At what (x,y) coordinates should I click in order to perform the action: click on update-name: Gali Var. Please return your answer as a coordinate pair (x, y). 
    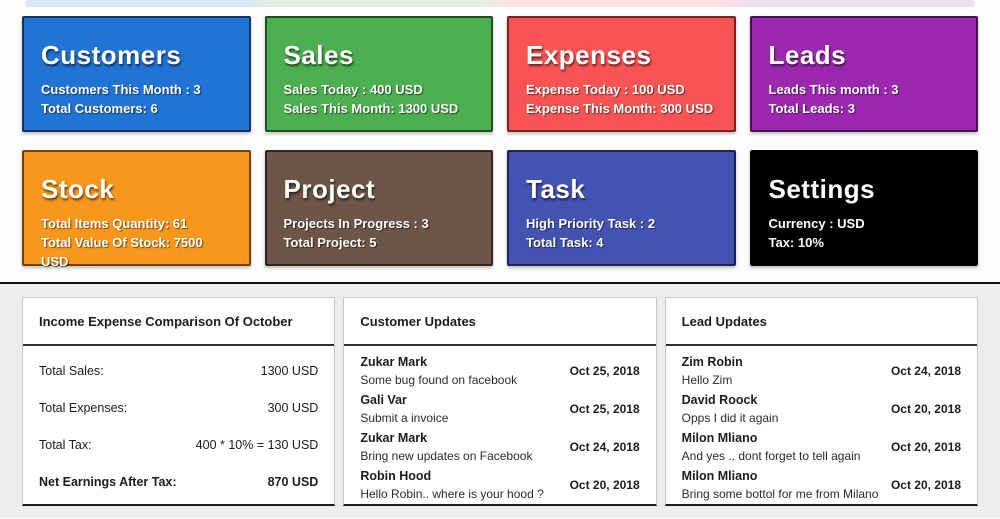
    Looking at the image, I should click on (383, 400).